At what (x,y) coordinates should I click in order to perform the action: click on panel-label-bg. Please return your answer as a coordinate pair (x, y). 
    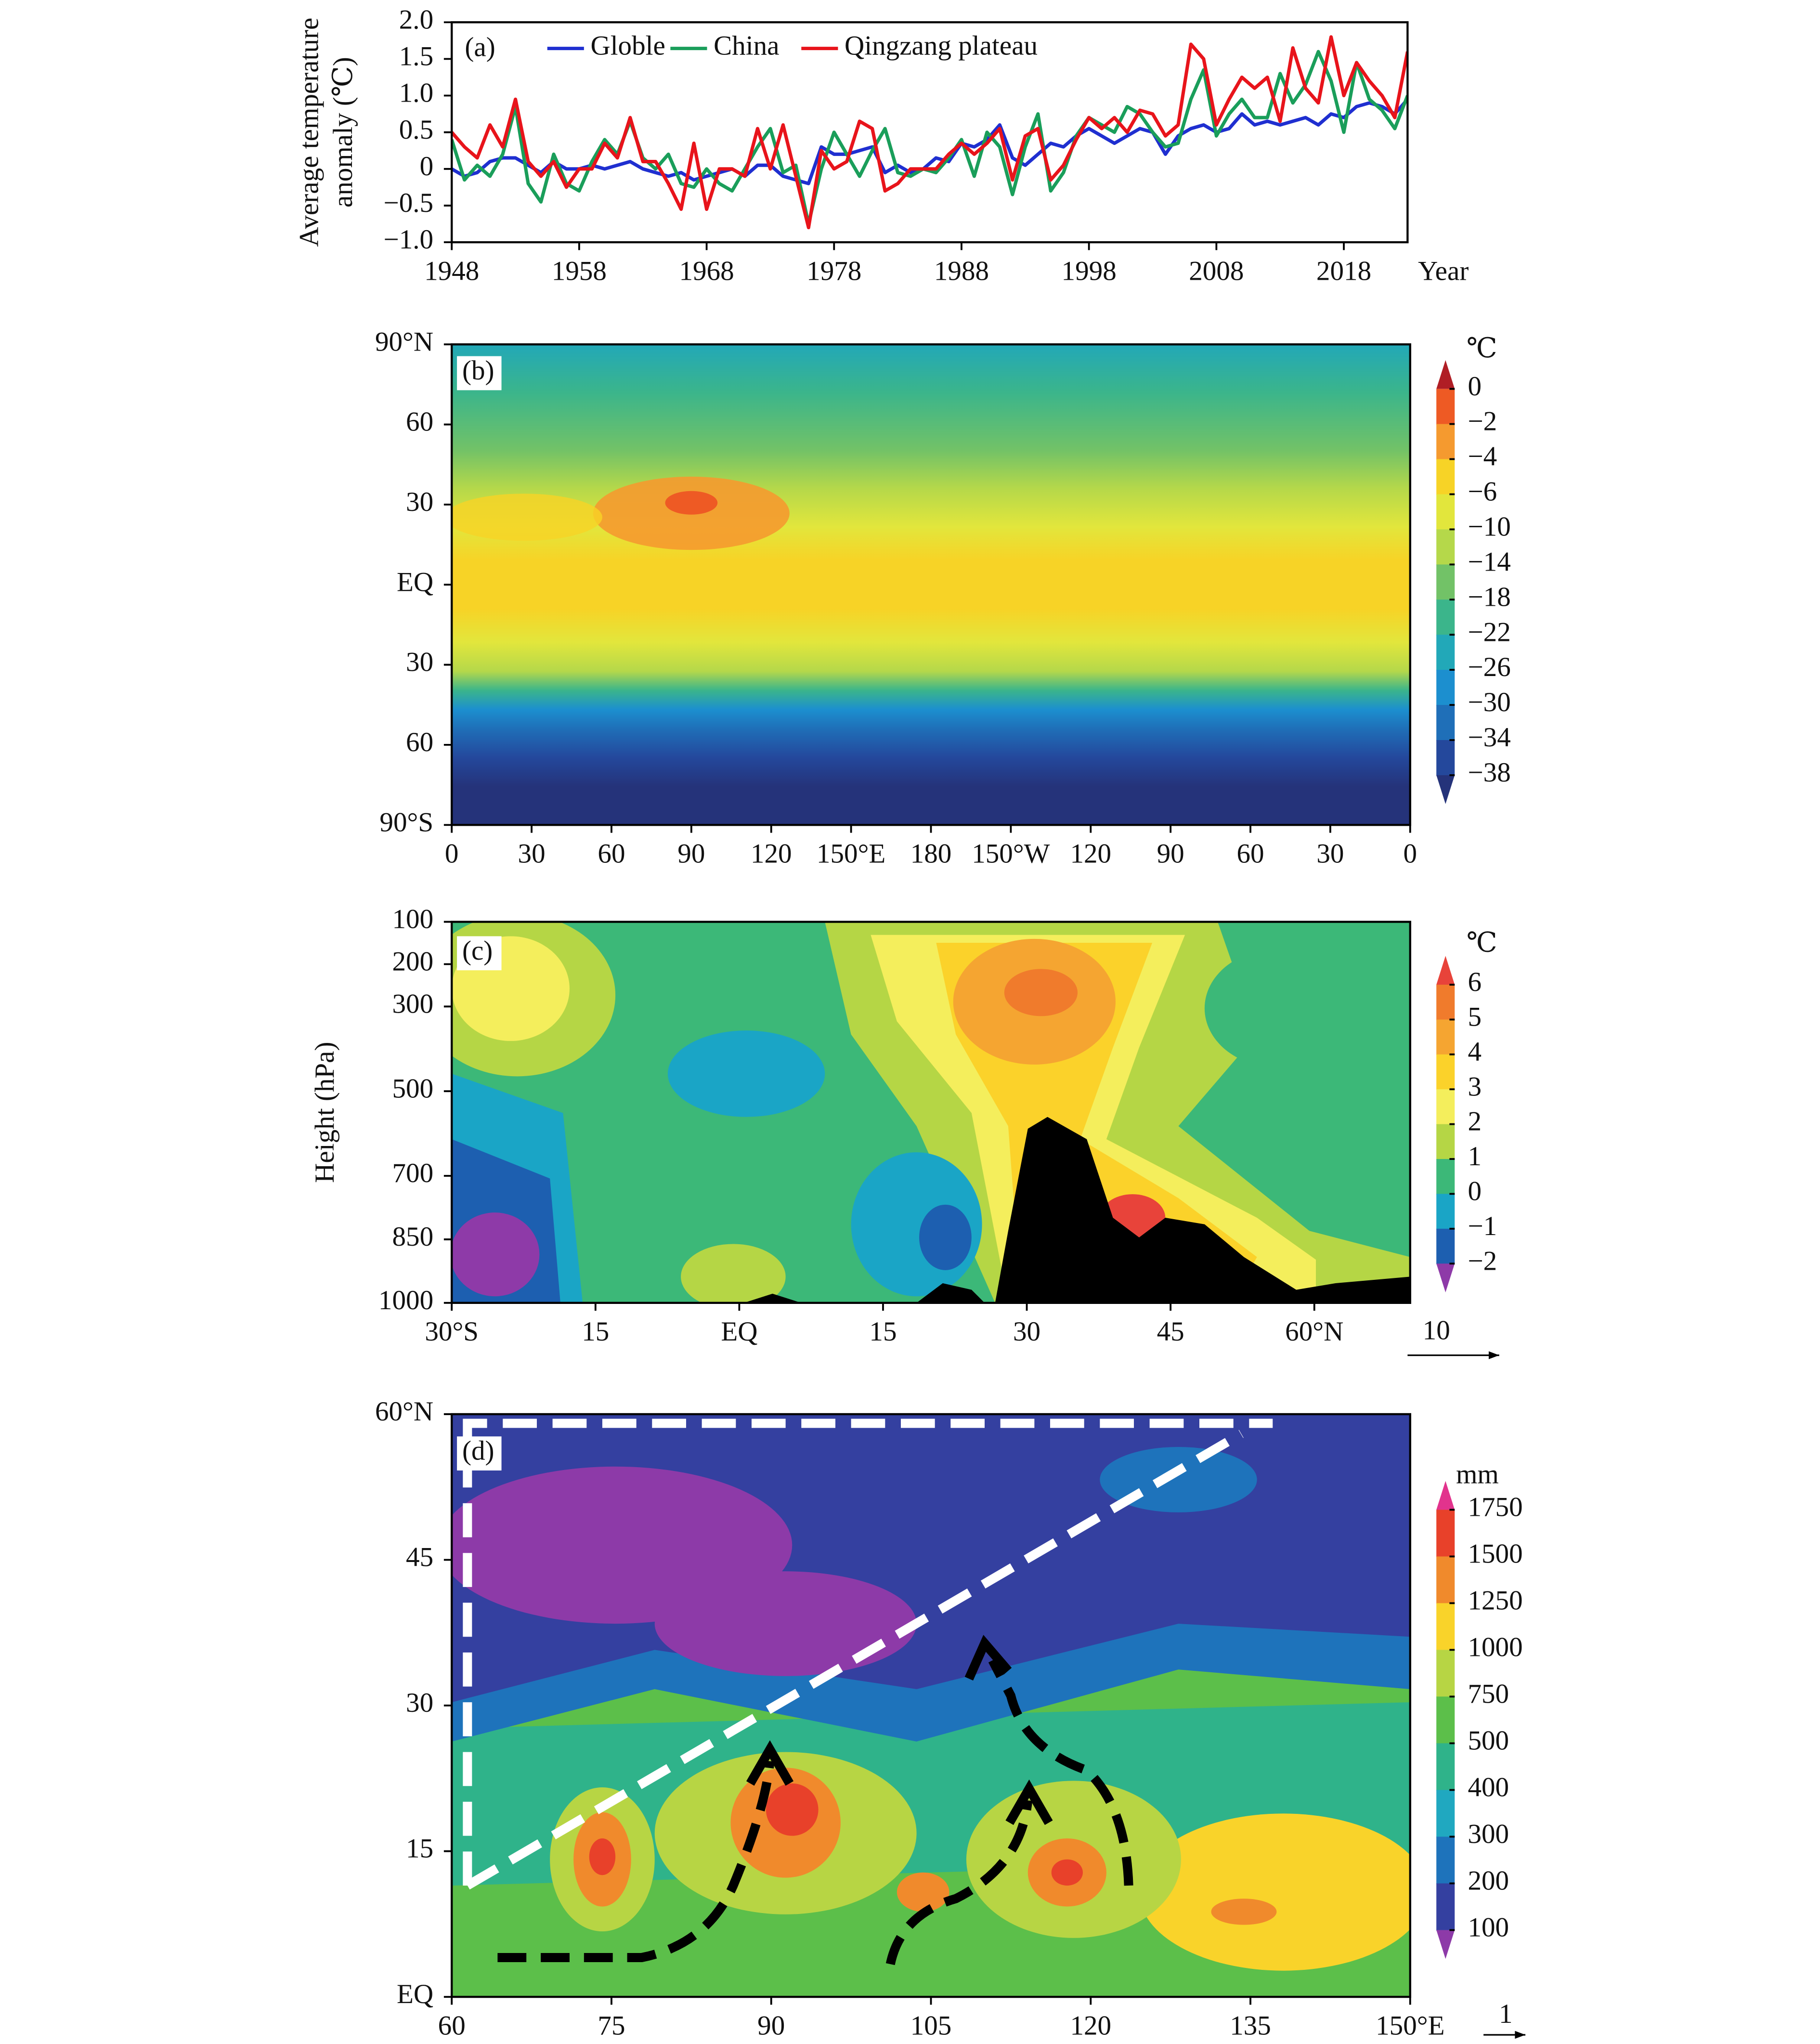
    Looking at the image, I should click on (479, 373).